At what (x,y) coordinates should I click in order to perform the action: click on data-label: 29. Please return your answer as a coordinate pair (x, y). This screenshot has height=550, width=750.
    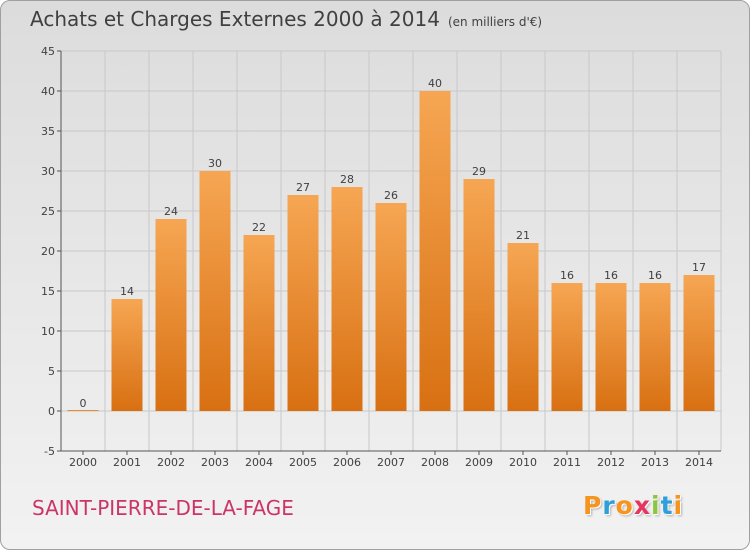
    Looking at the image, I should click on (479, 171).